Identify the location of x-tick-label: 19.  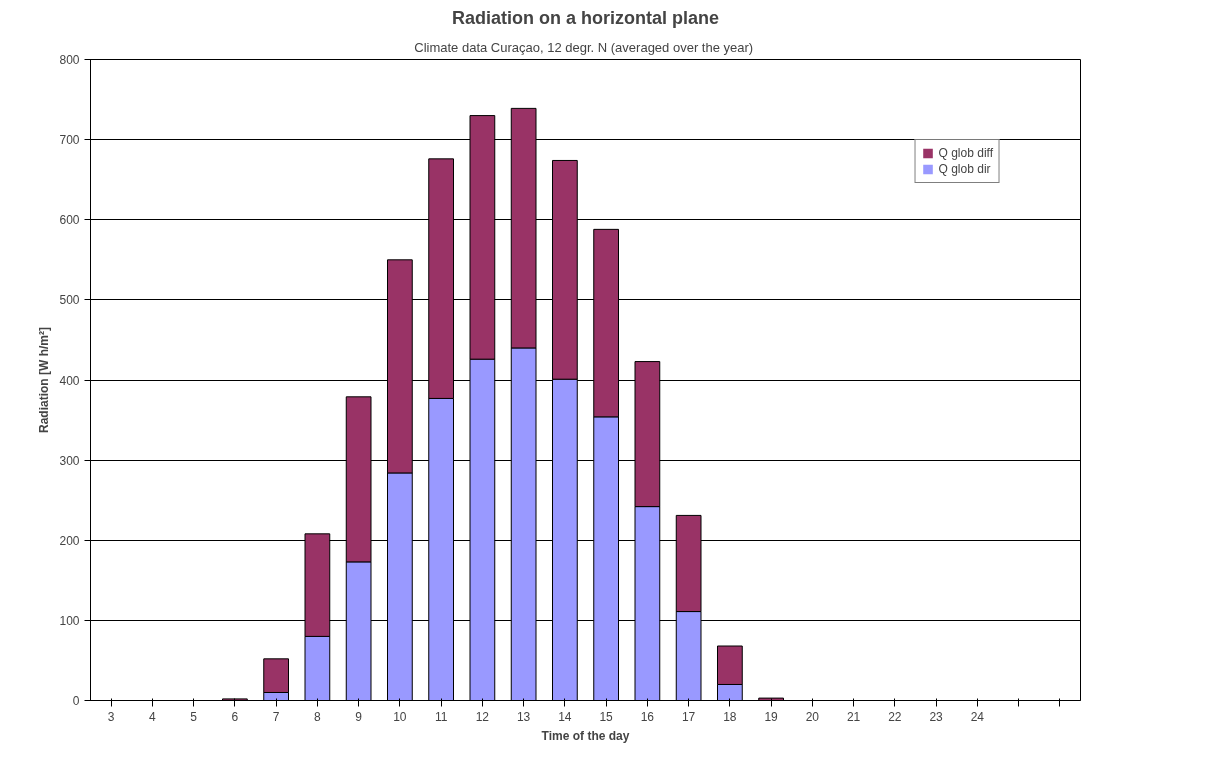
(771, 716).